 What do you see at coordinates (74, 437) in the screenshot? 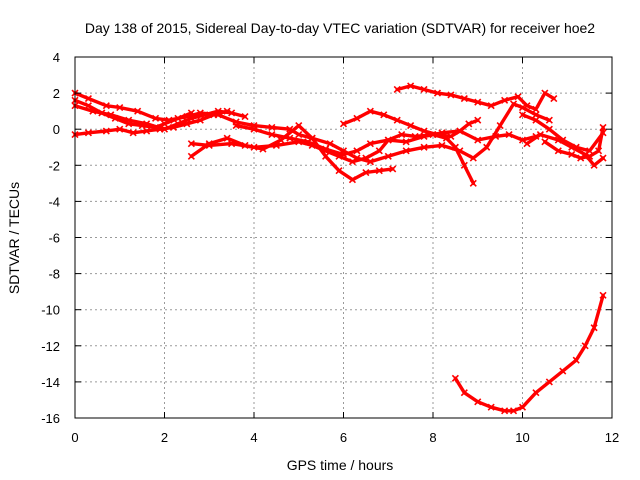
I see `x-tick-label: 0` at bounding box center [74, 437].